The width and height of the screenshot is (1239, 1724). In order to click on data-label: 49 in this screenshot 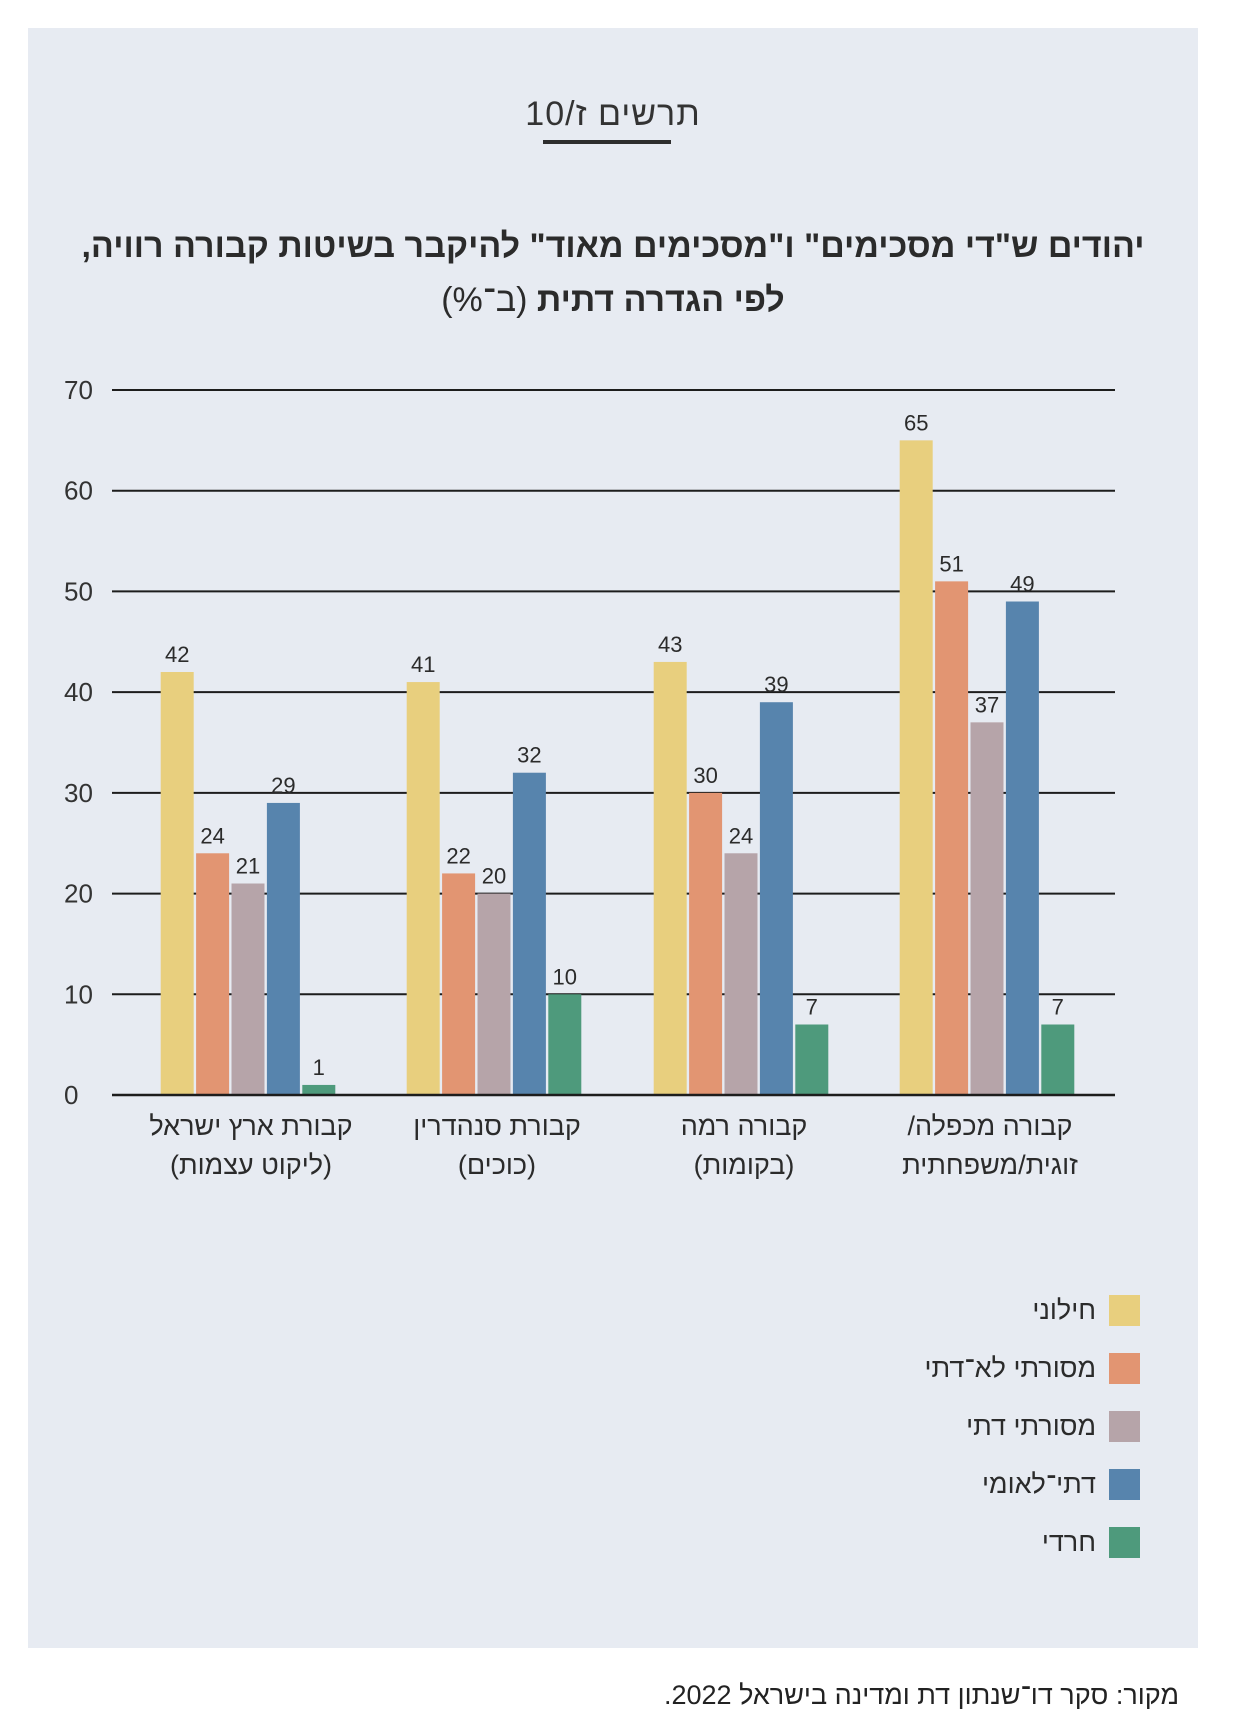, I will do `click(1022, 584)`.